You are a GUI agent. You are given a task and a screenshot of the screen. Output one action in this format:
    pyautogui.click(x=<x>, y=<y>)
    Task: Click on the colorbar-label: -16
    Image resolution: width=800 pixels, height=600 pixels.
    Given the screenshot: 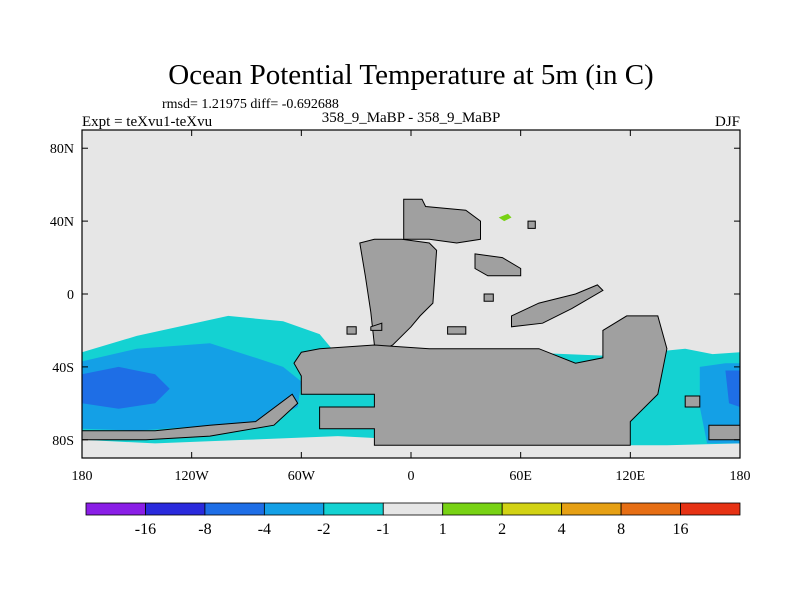 What is the action you would take?
    pyautogui.click(x=145, y=529)
    